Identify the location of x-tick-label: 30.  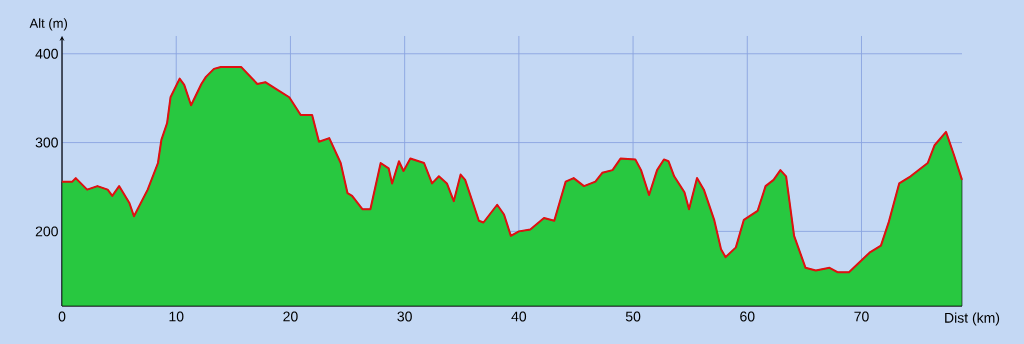
(404, 316).